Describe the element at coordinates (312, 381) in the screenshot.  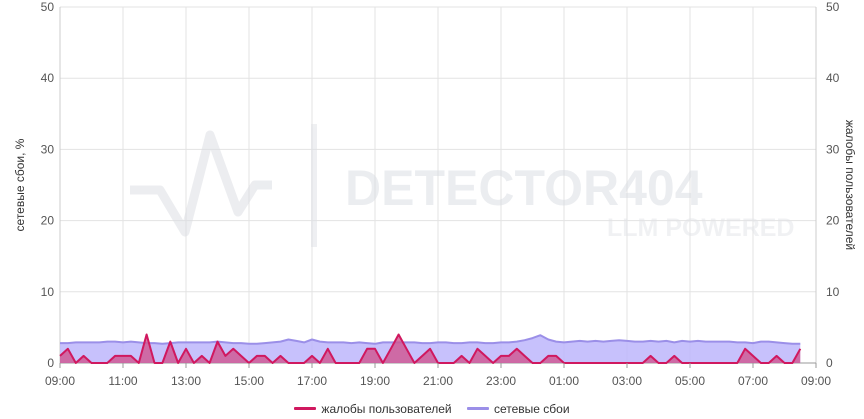
I see `x-tick-label: 17:00` at that location.